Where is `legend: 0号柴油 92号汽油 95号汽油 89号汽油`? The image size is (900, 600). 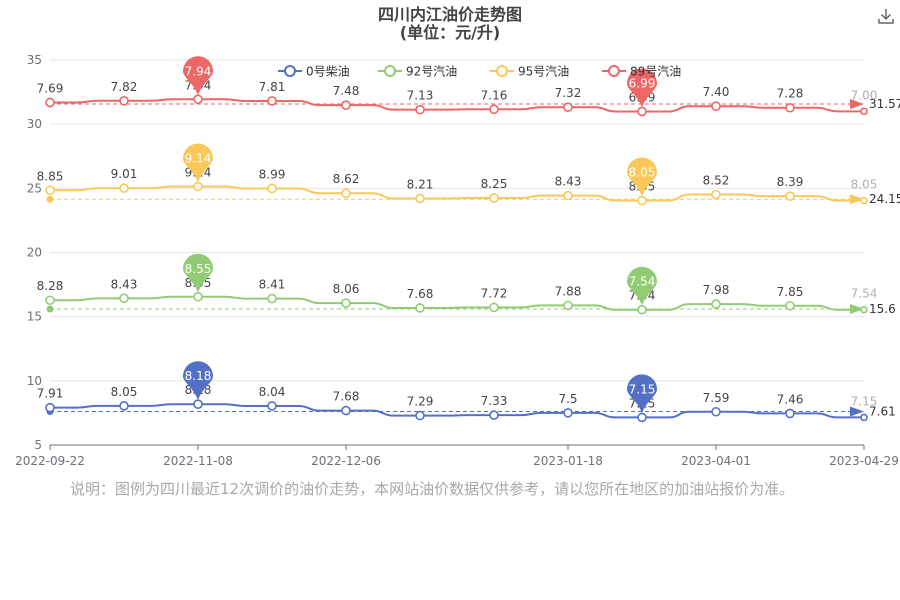
legend: 0号柴油 92号汽油 95号汽油 89号汽油 is located at coordinates (479, 71).